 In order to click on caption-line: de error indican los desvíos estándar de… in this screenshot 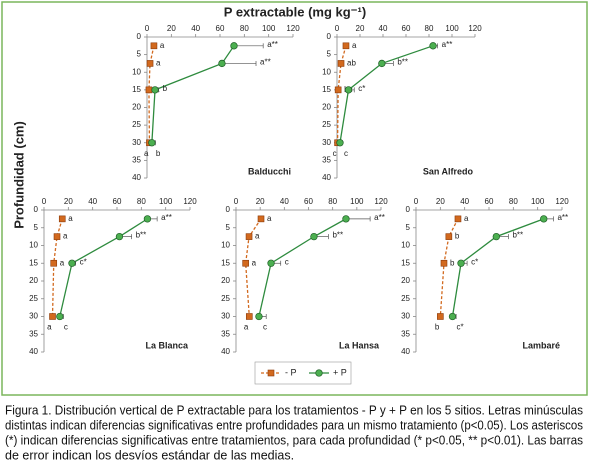, I will do `click(149, 455)`.